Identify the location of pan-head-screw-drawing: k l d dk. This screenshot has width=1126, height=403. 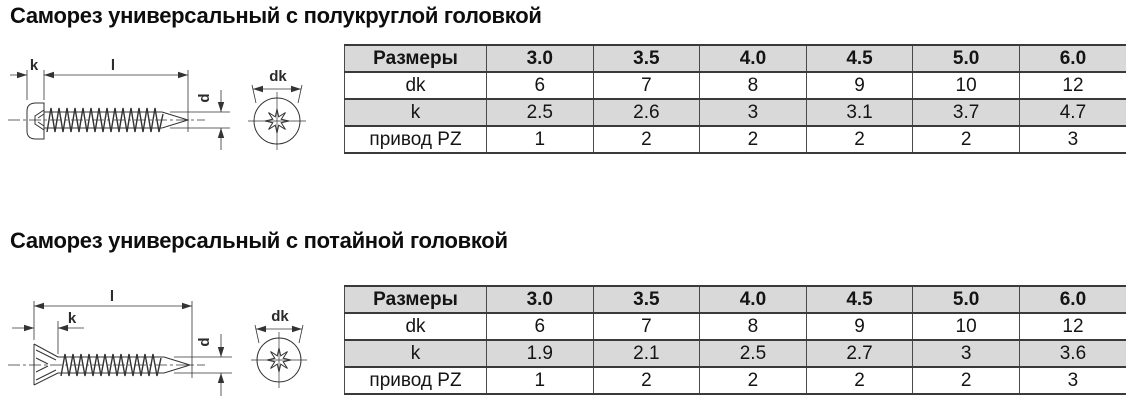
(157, 103).